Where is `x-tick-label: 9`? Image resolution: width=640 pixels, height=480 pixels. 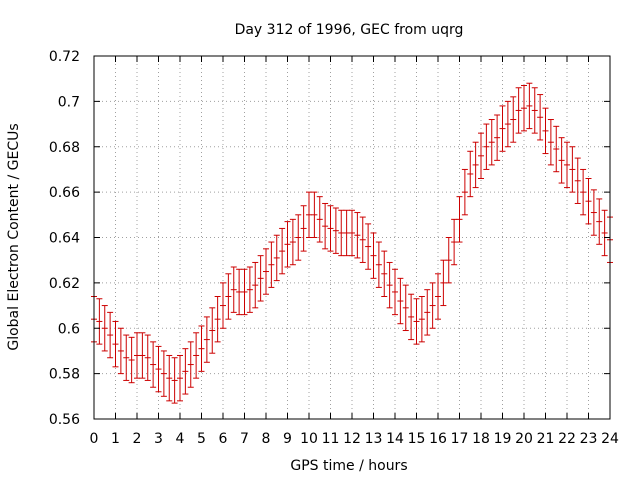
x-tick-label: 9 is located at coordinates (287, 439).